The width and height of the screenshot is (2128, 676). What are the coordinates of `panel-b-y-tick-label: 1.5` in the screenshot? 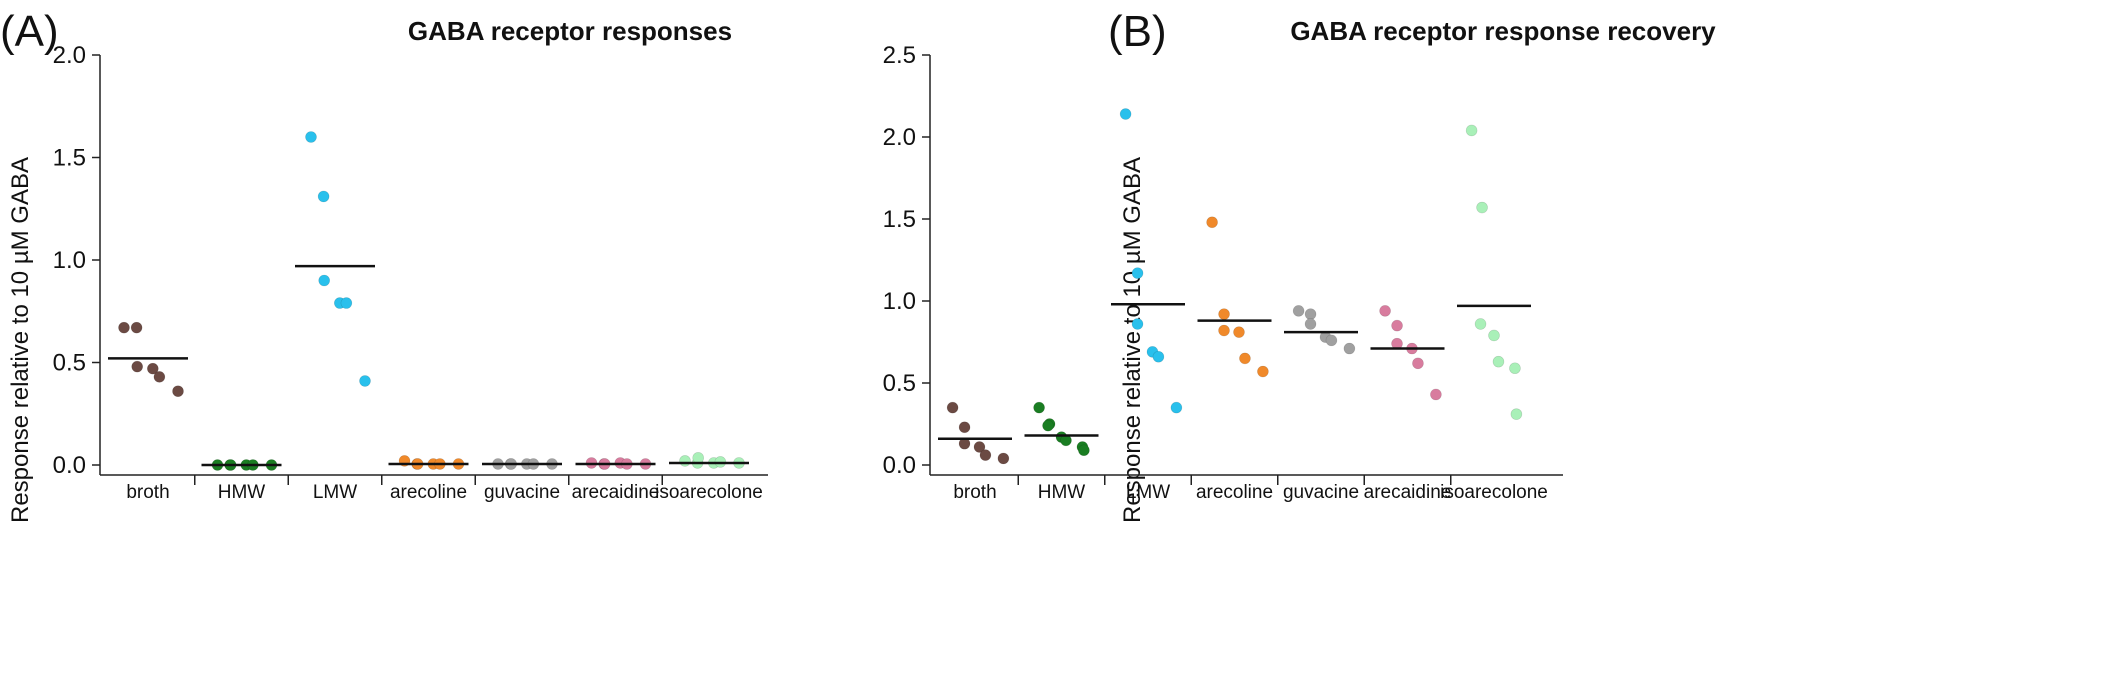 It's located at (899, 219).